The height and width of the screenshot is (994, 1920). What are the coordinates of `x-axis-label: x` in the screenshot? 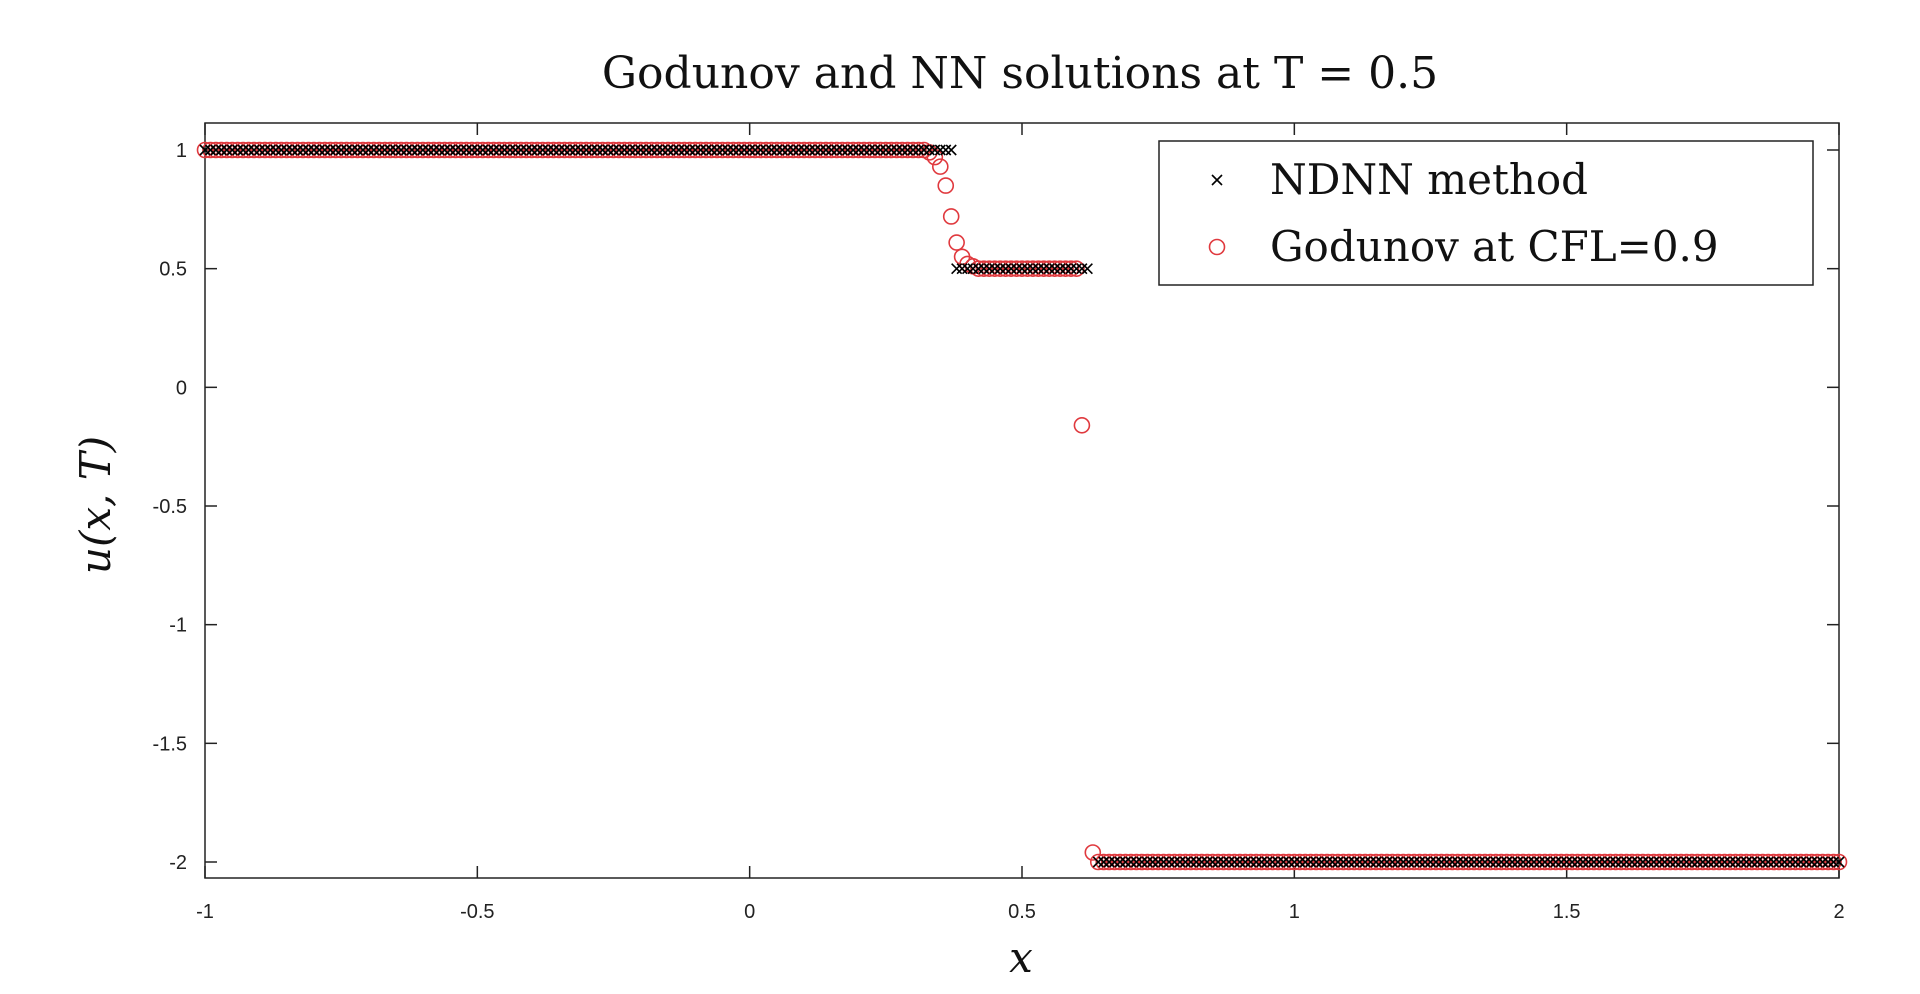 It's located at (1021, 957).